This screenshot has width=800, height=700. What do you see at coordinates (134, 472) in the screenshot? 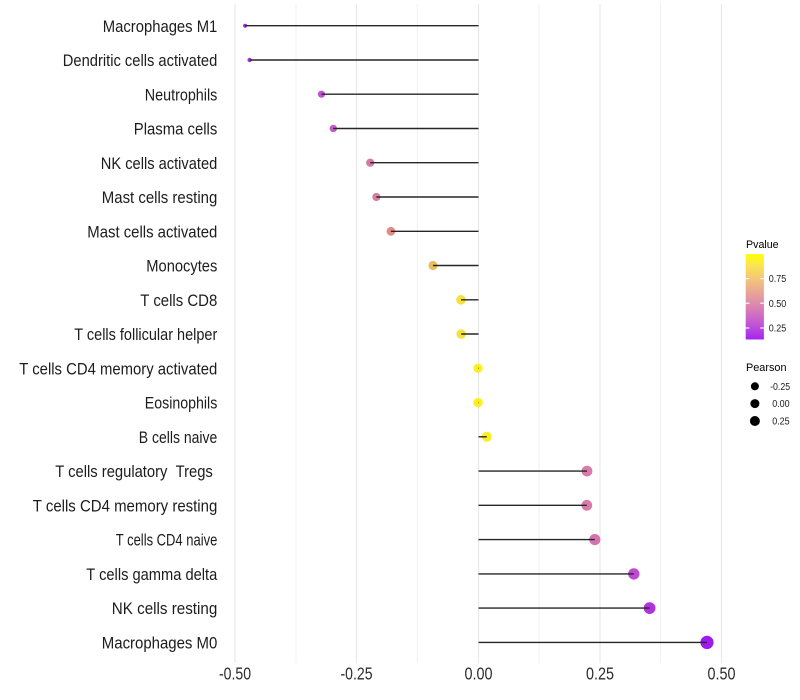
I see `svg-text: T cells regulatory Tregs` at bounding box center [134, 472].